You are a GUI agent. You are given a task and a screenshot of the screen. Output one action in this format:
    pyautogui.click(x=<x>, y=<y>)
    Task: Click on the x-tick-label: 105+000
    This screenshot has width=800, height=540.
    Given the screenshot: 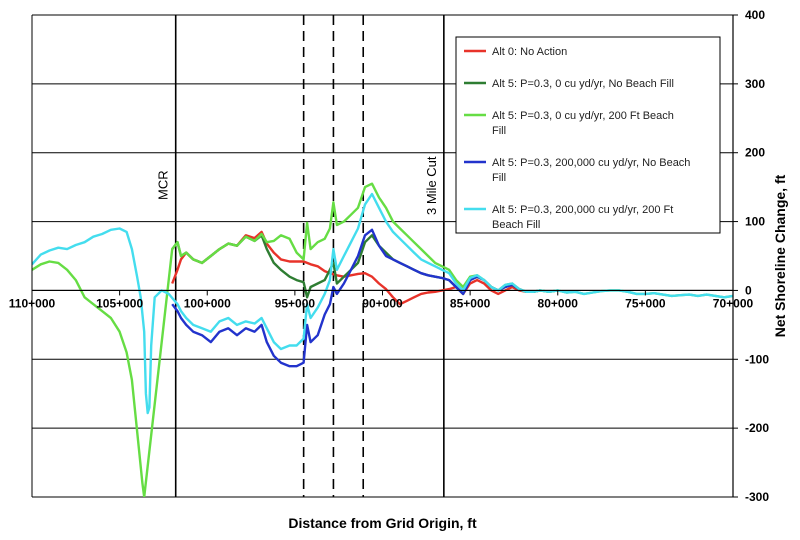 What is the action you would take?
    pyautogui.click(x=119, y=303)
    